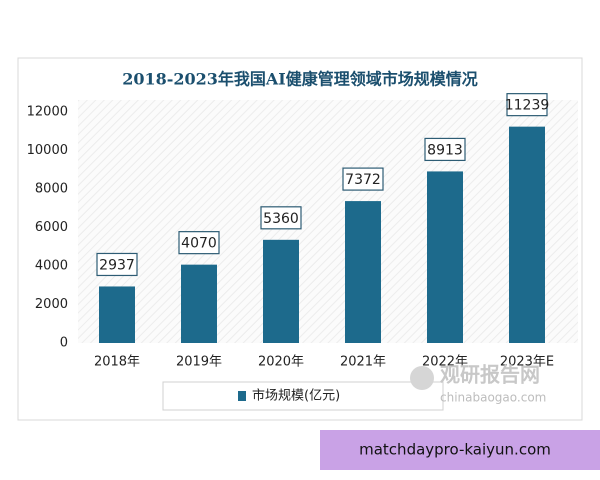 The image size is (600, 480). I want to click on watermark-url: chinabaogao.com, so click(493, 398).